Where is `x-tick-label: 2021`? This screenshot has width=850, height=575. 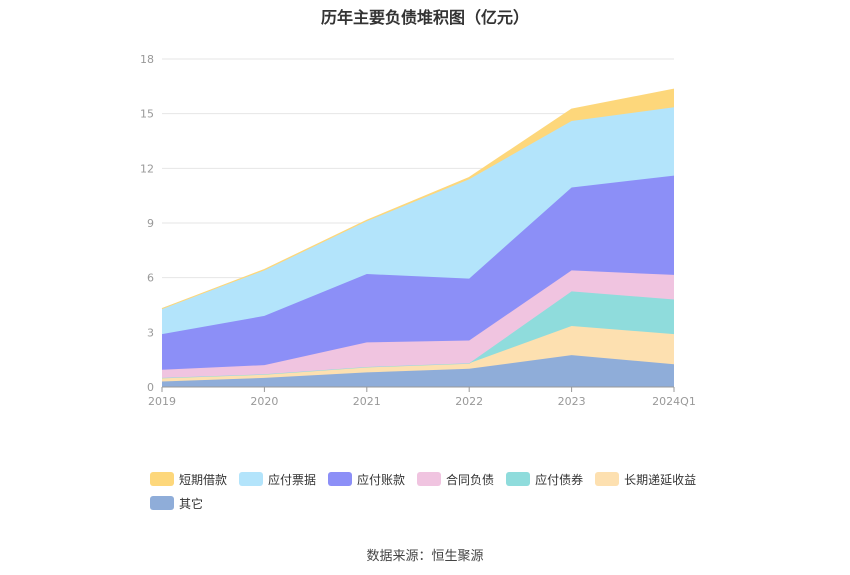 x-tick-label: 2021 is located at coordinates (367, 401).